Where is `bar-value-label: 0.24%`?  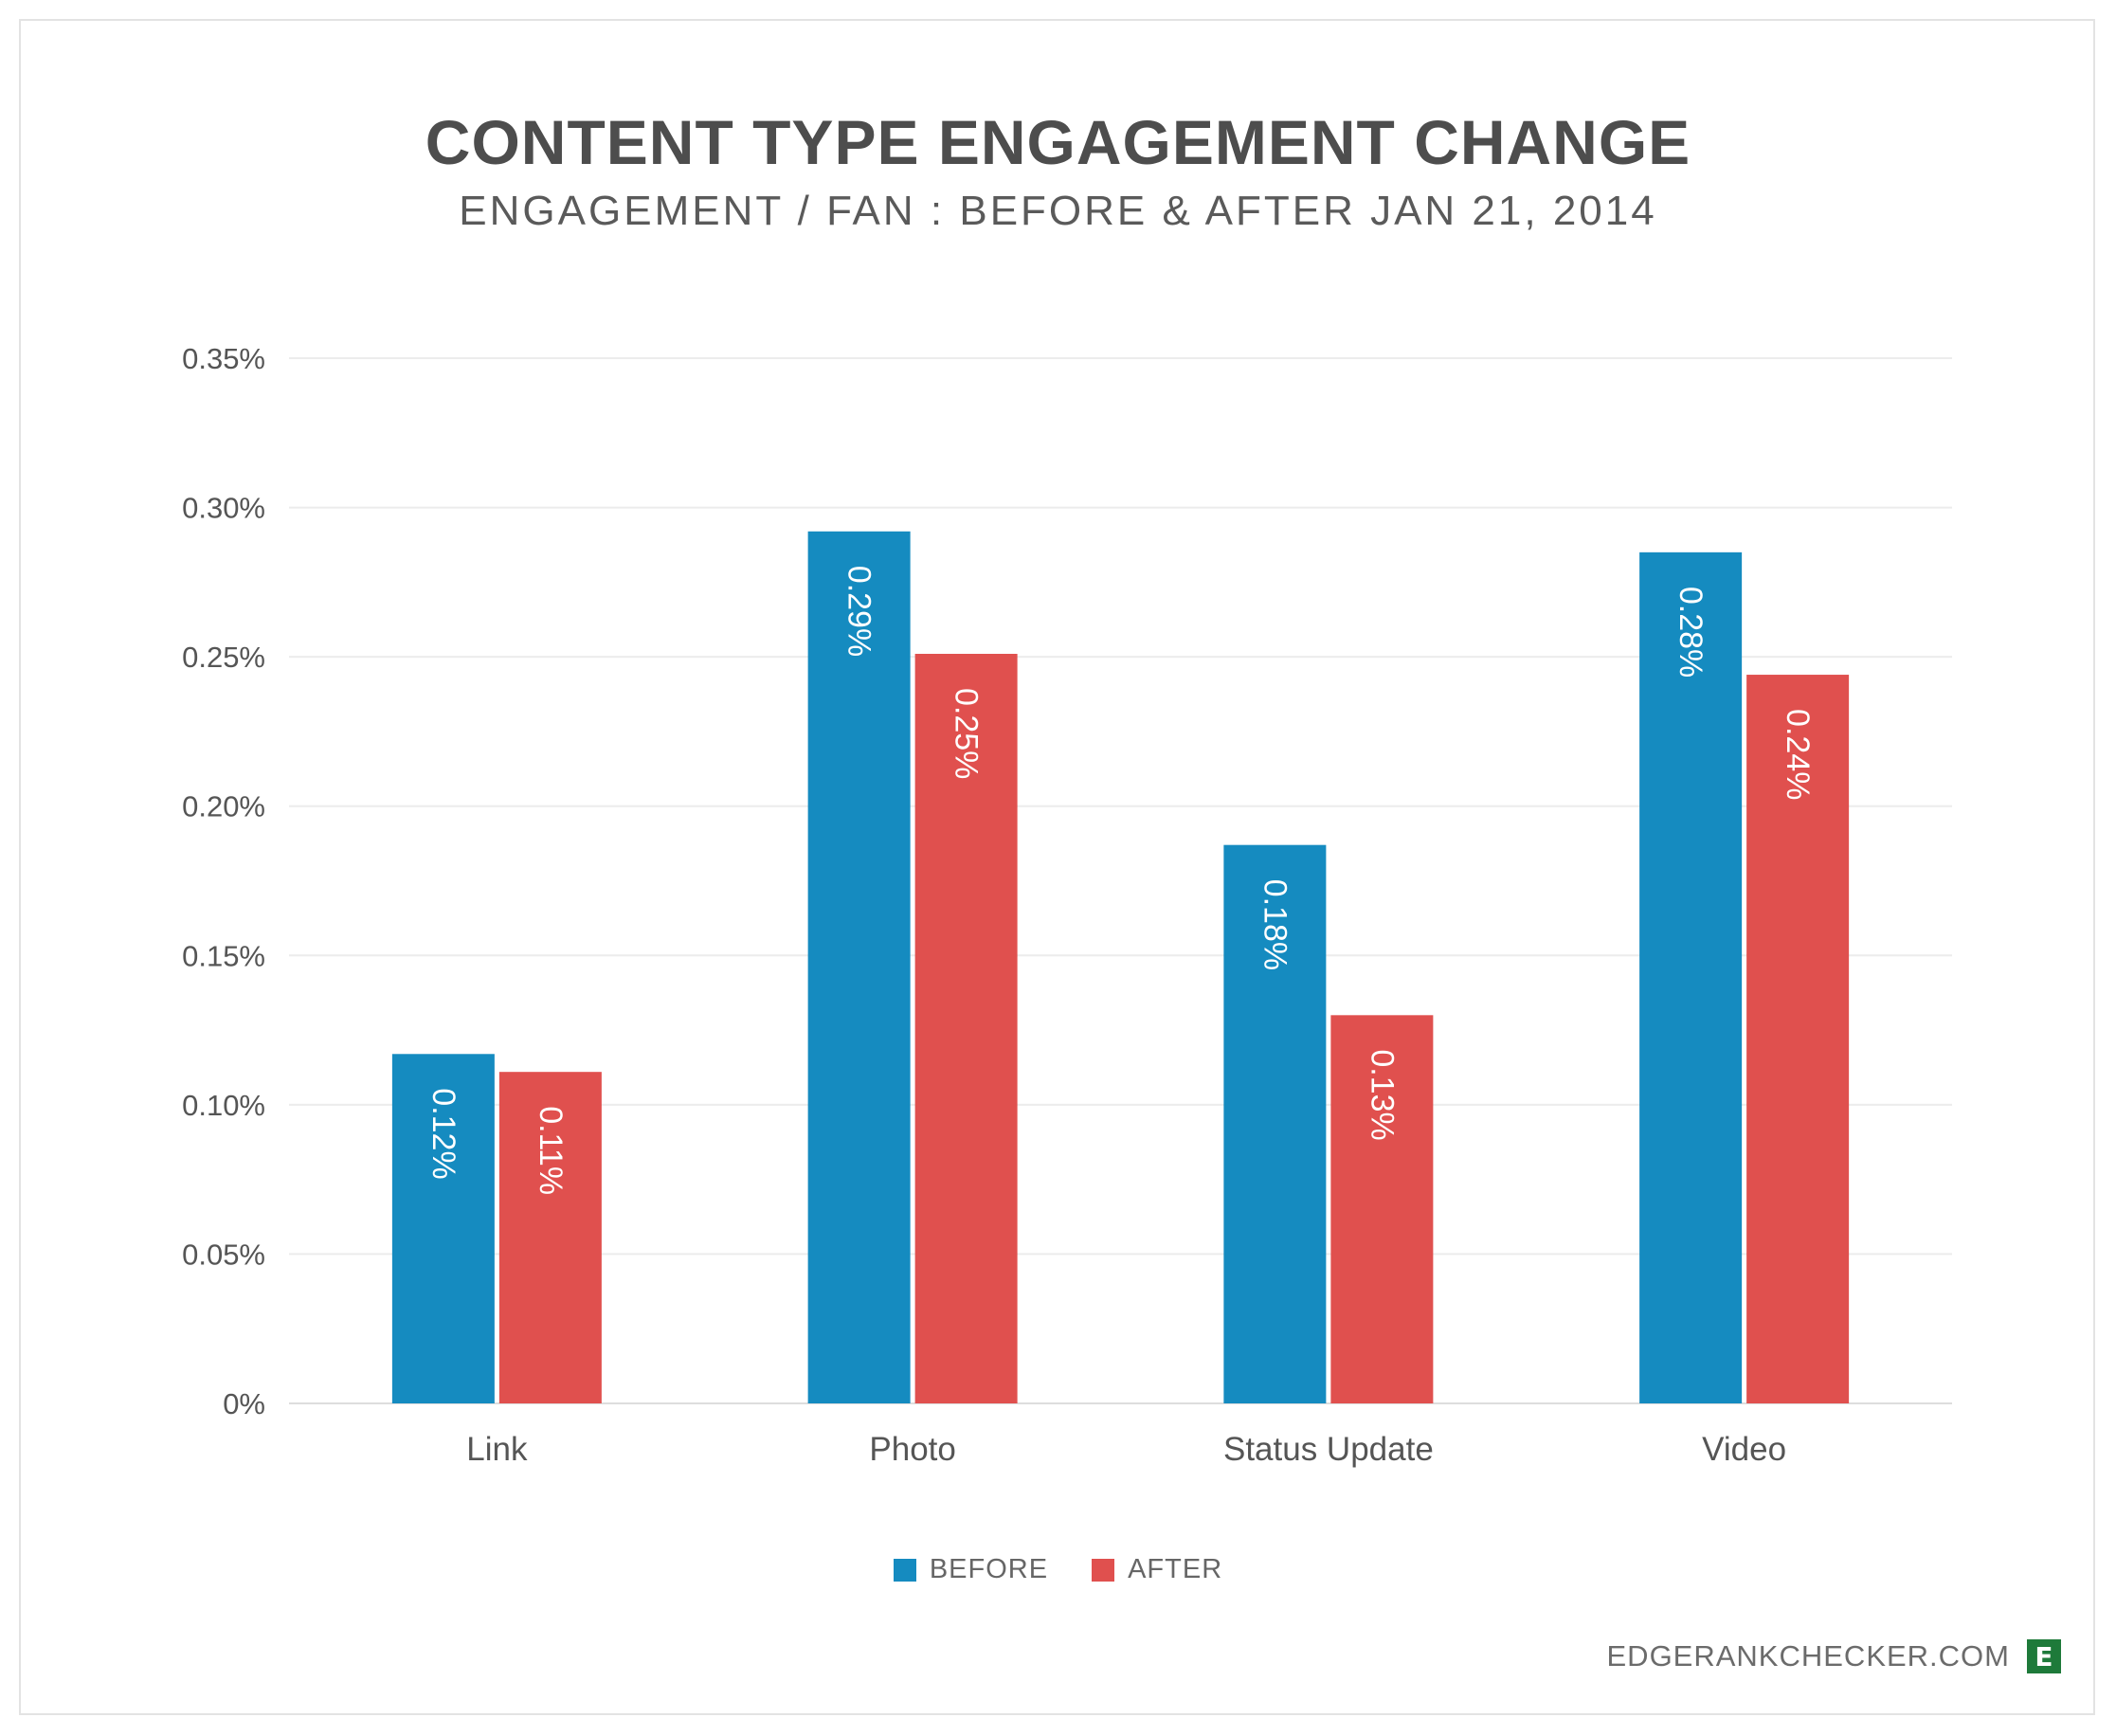
bar-value-label: 0.24% is located at coordinates (1798, 754).